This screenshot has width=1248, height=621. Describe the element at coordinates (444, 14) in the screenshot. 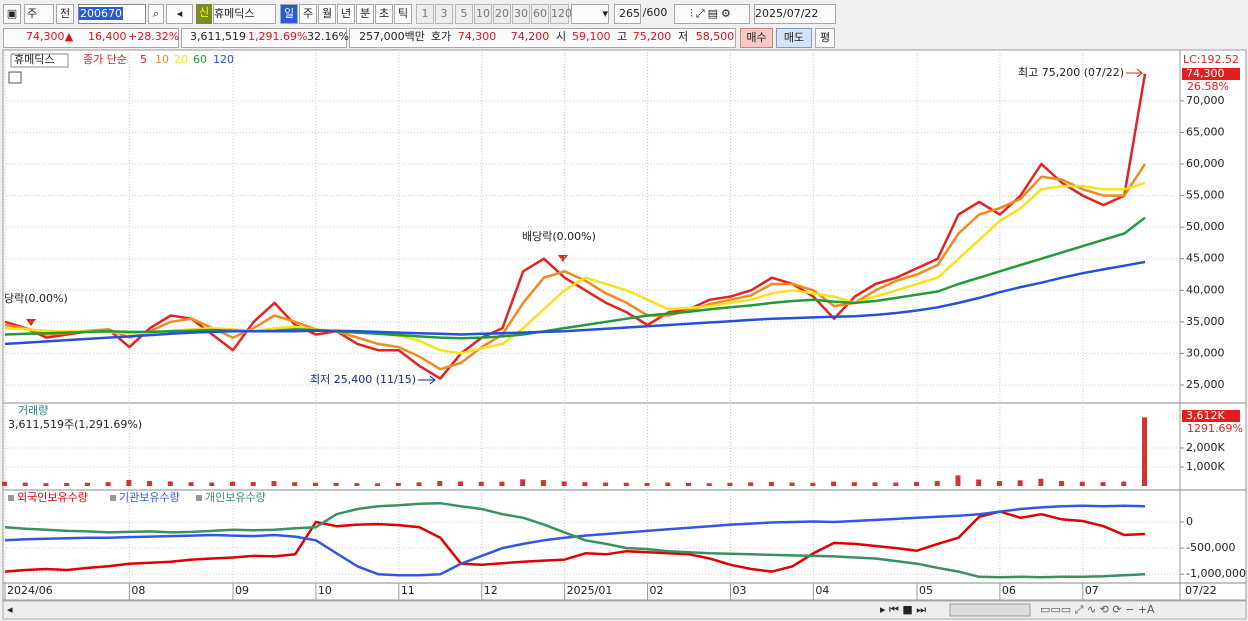

I see `toolbar-button: 3` at that location.